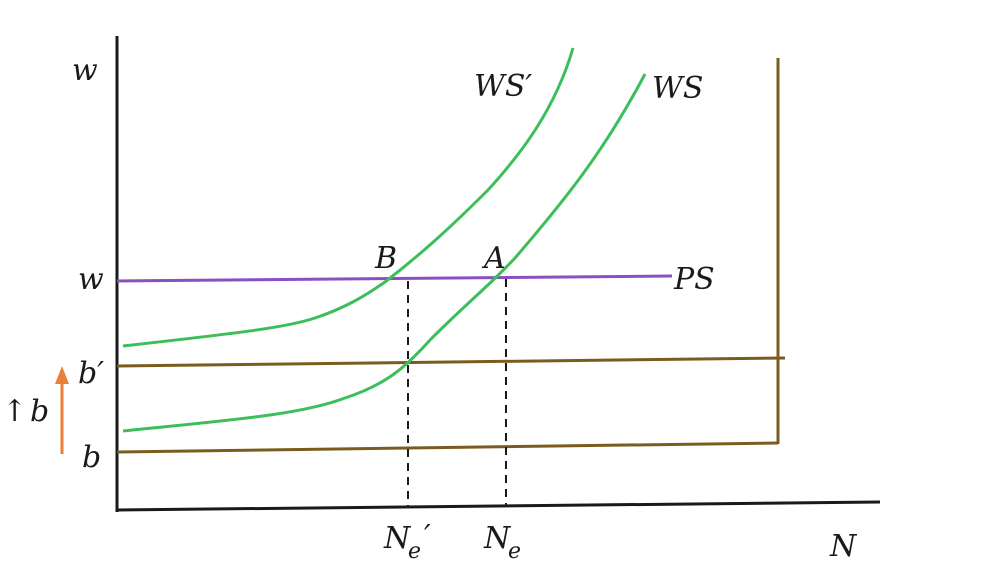  What do you see at coordinates (62, 375) in the screenshot?
I see `increase-arrow-head` at bounding box center [62, 375].